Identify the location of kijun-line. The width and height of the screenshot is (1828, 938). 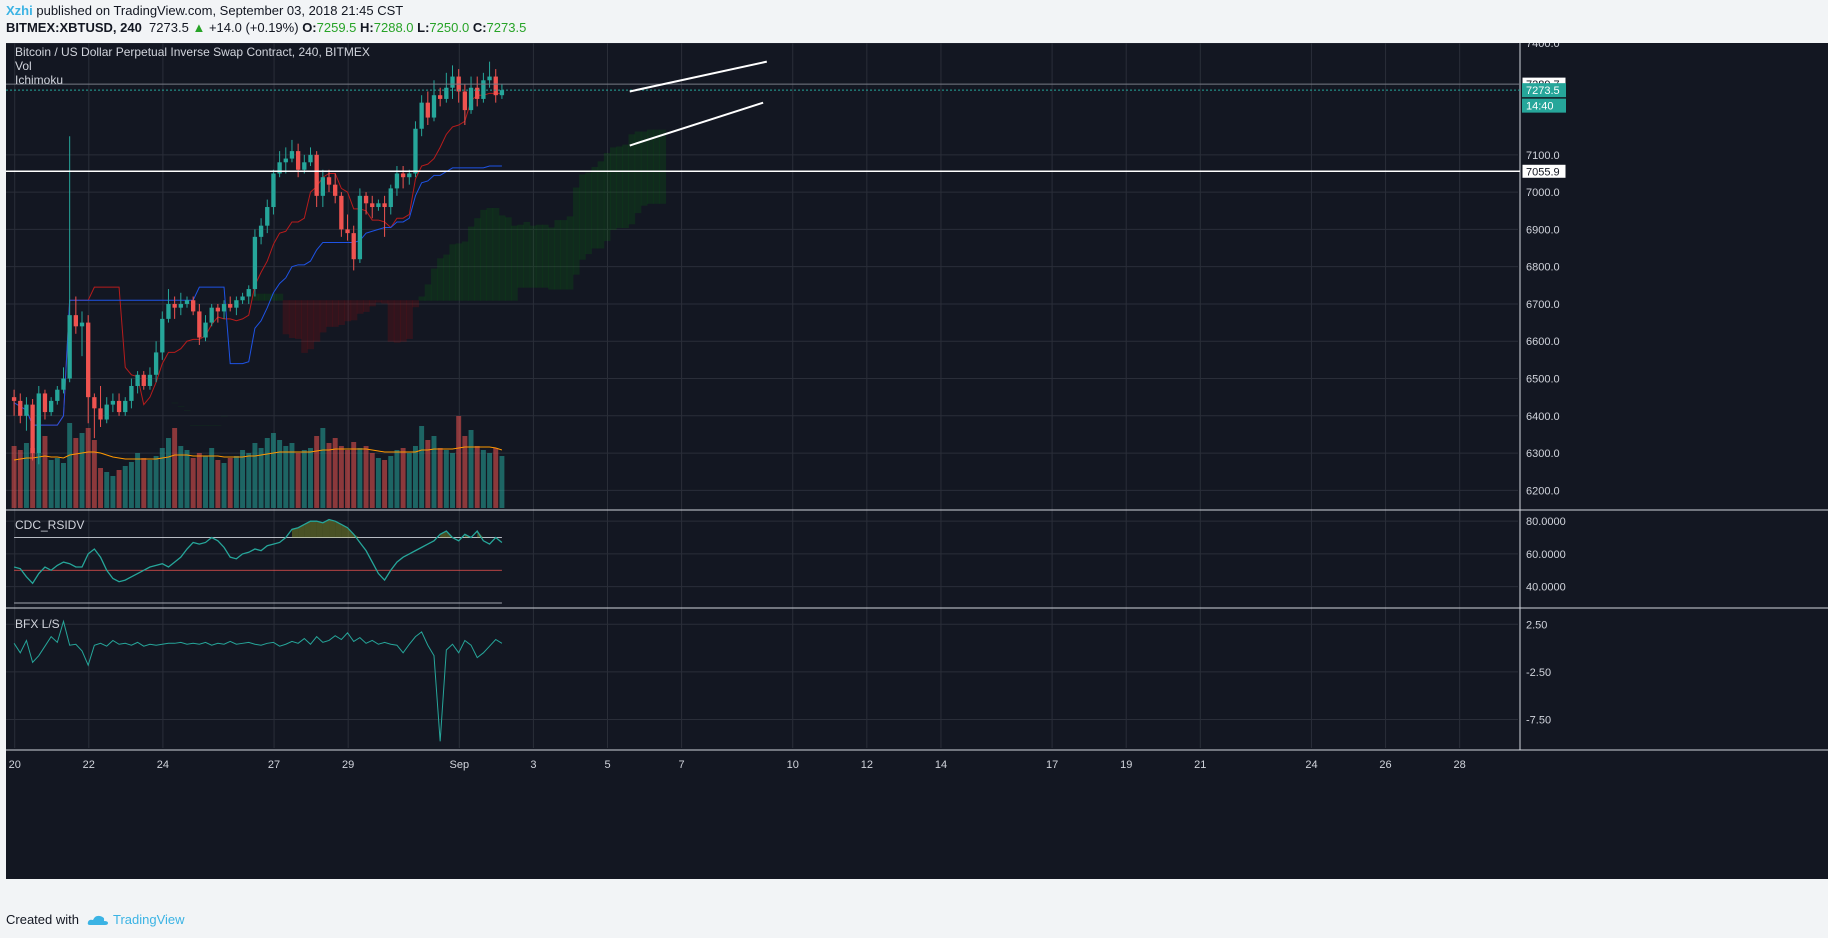
(257, 295).